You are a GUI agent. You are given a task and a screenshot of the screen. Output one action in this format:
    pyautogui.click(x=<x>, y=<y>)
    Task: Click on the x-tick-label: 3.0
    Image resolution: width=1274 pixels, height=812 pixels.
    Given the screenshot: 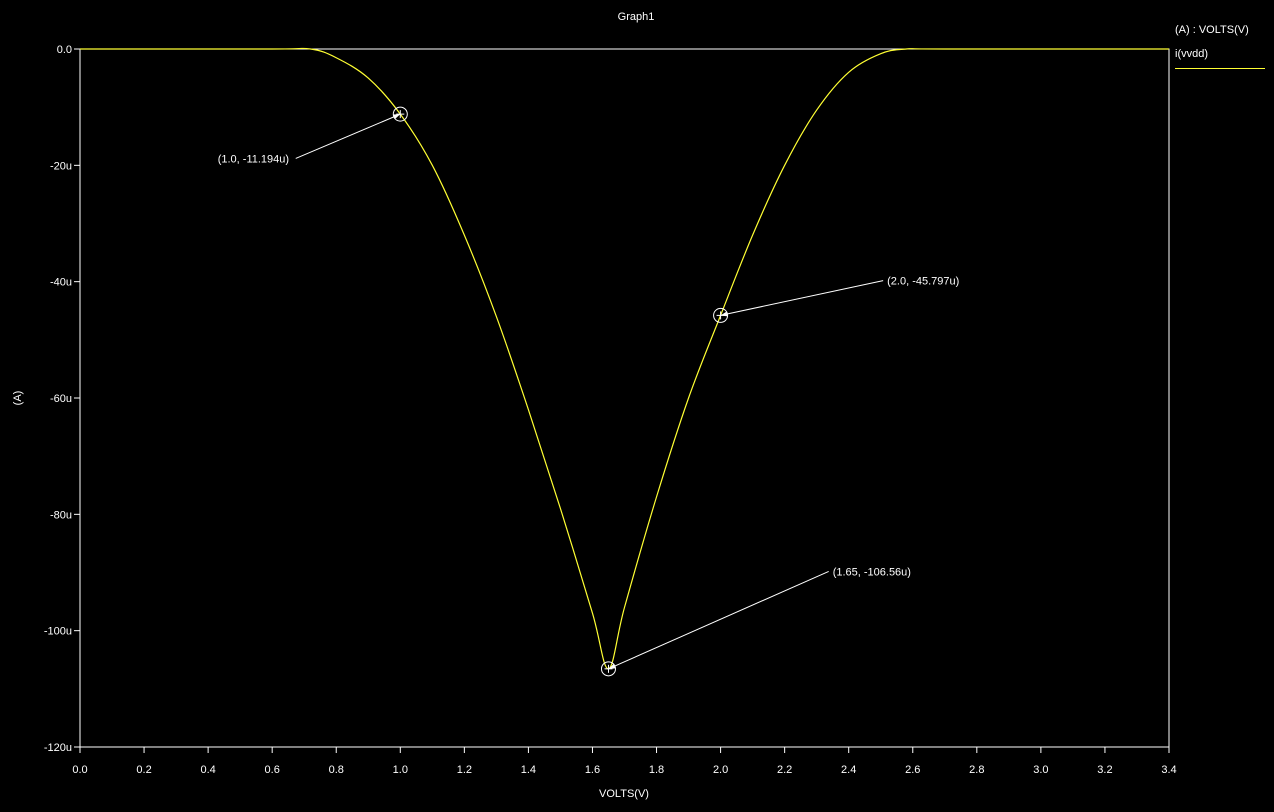 What is the action you would take?
    pyautogui.click(x=1040, y=770)
    